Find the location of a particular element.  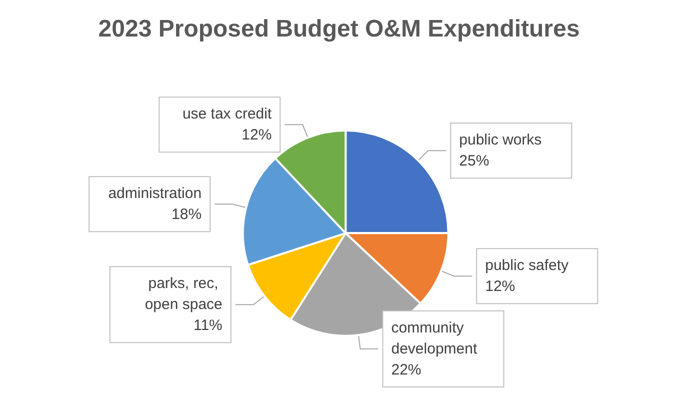

data-label: 18% is located at coordinates (187, 215).